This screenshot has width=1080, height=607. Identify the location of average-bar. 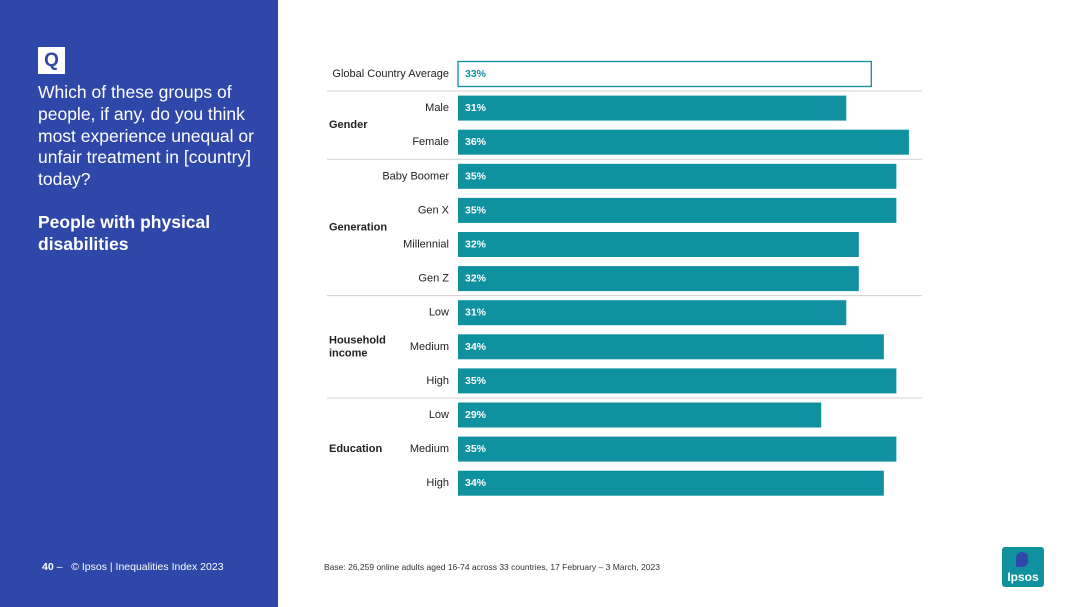
(664, 74).